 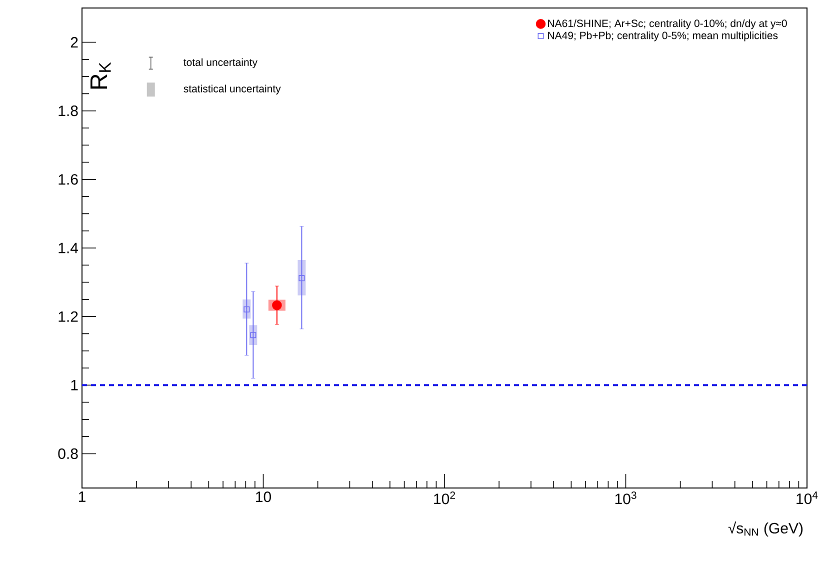 What do you see at coordinates (663, 36) in the screenshot?
I see `legend-label: NA49; Pb+Pb; centrality 0-5%; mean multiplicities` at bounding box center [663, 36].